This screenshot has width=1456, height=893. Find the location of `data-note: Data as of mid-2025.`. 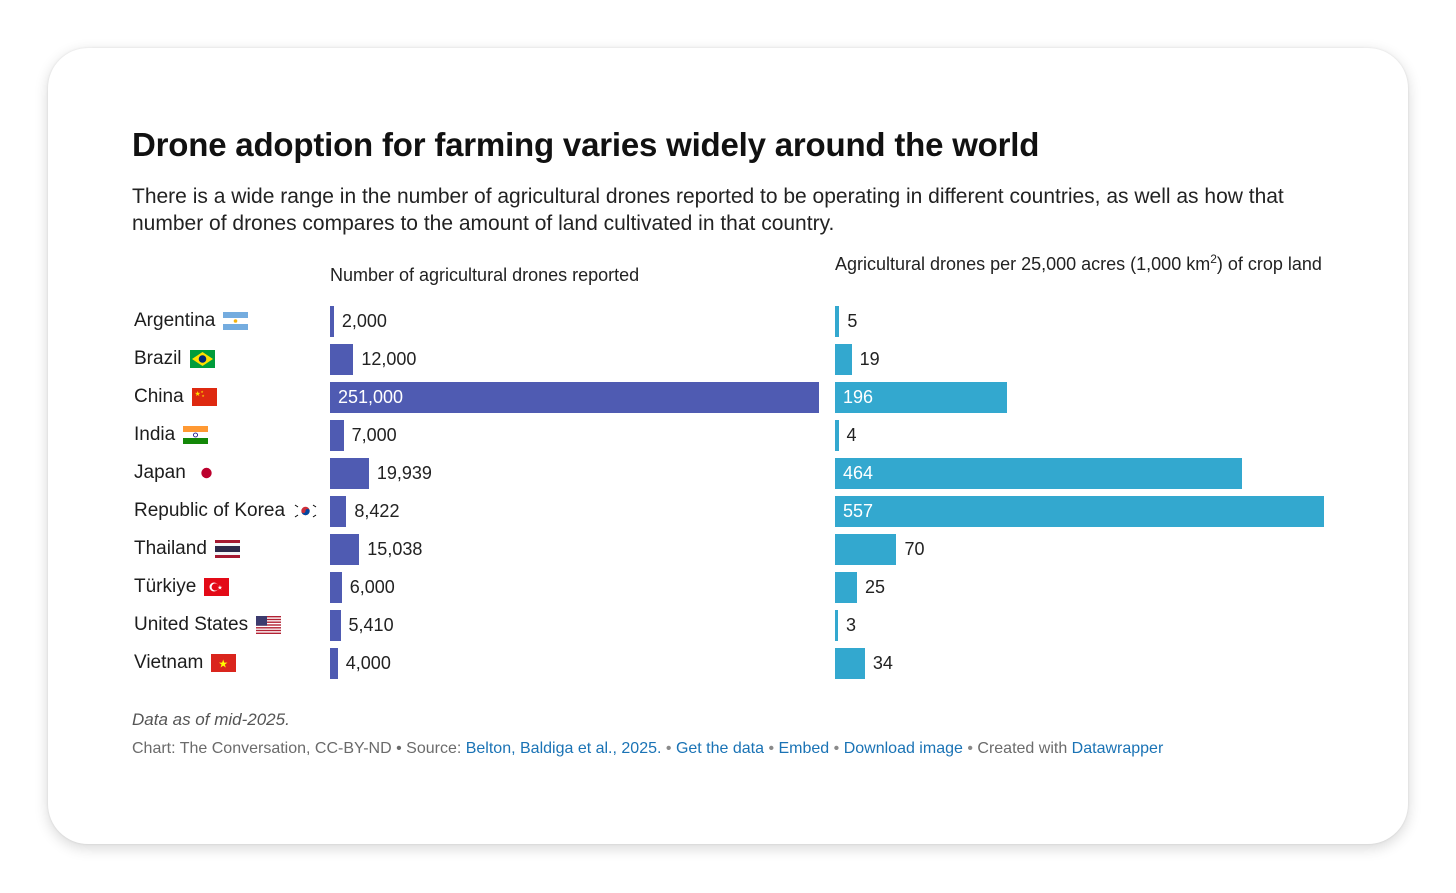

data-note: Data as of mid-2025. is located at coordinates (211, 719).